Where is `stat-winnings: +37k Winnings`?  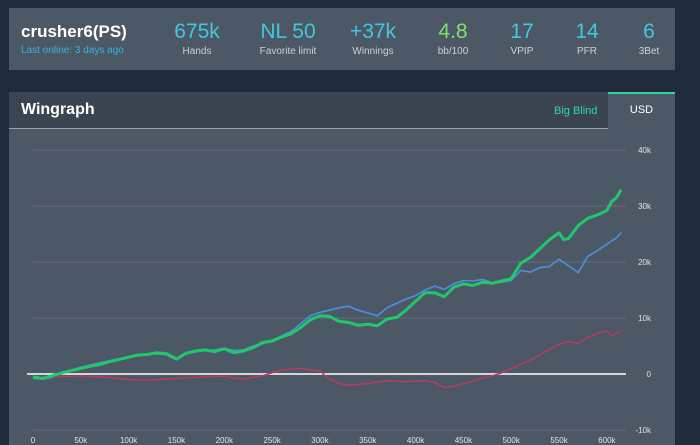
stat-winnings: +37k Winnings is located at coordinates (373, 38).